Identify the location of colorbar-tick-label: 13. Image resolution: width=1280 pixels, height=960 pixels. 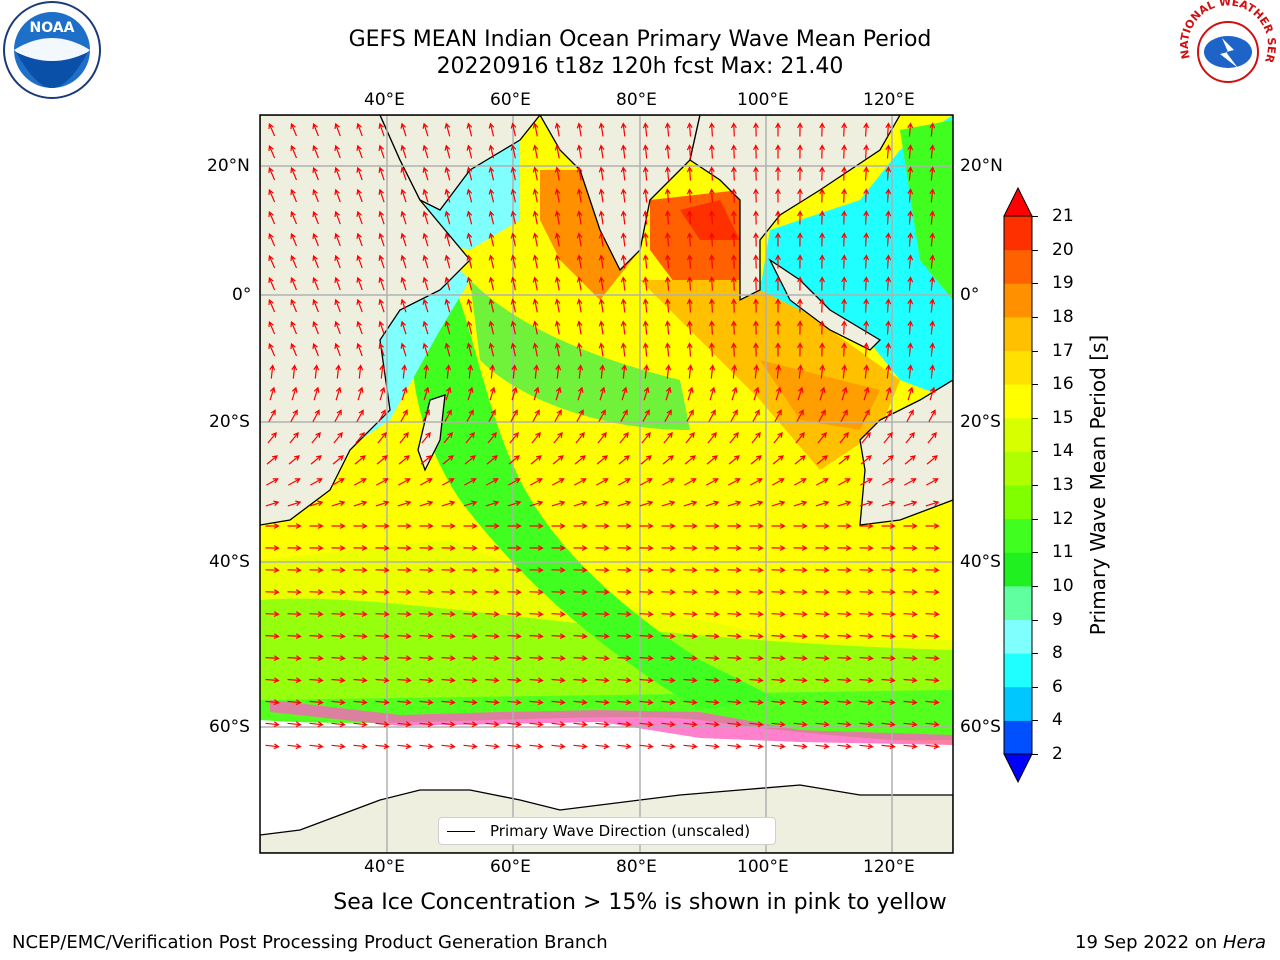
(1063, 485).